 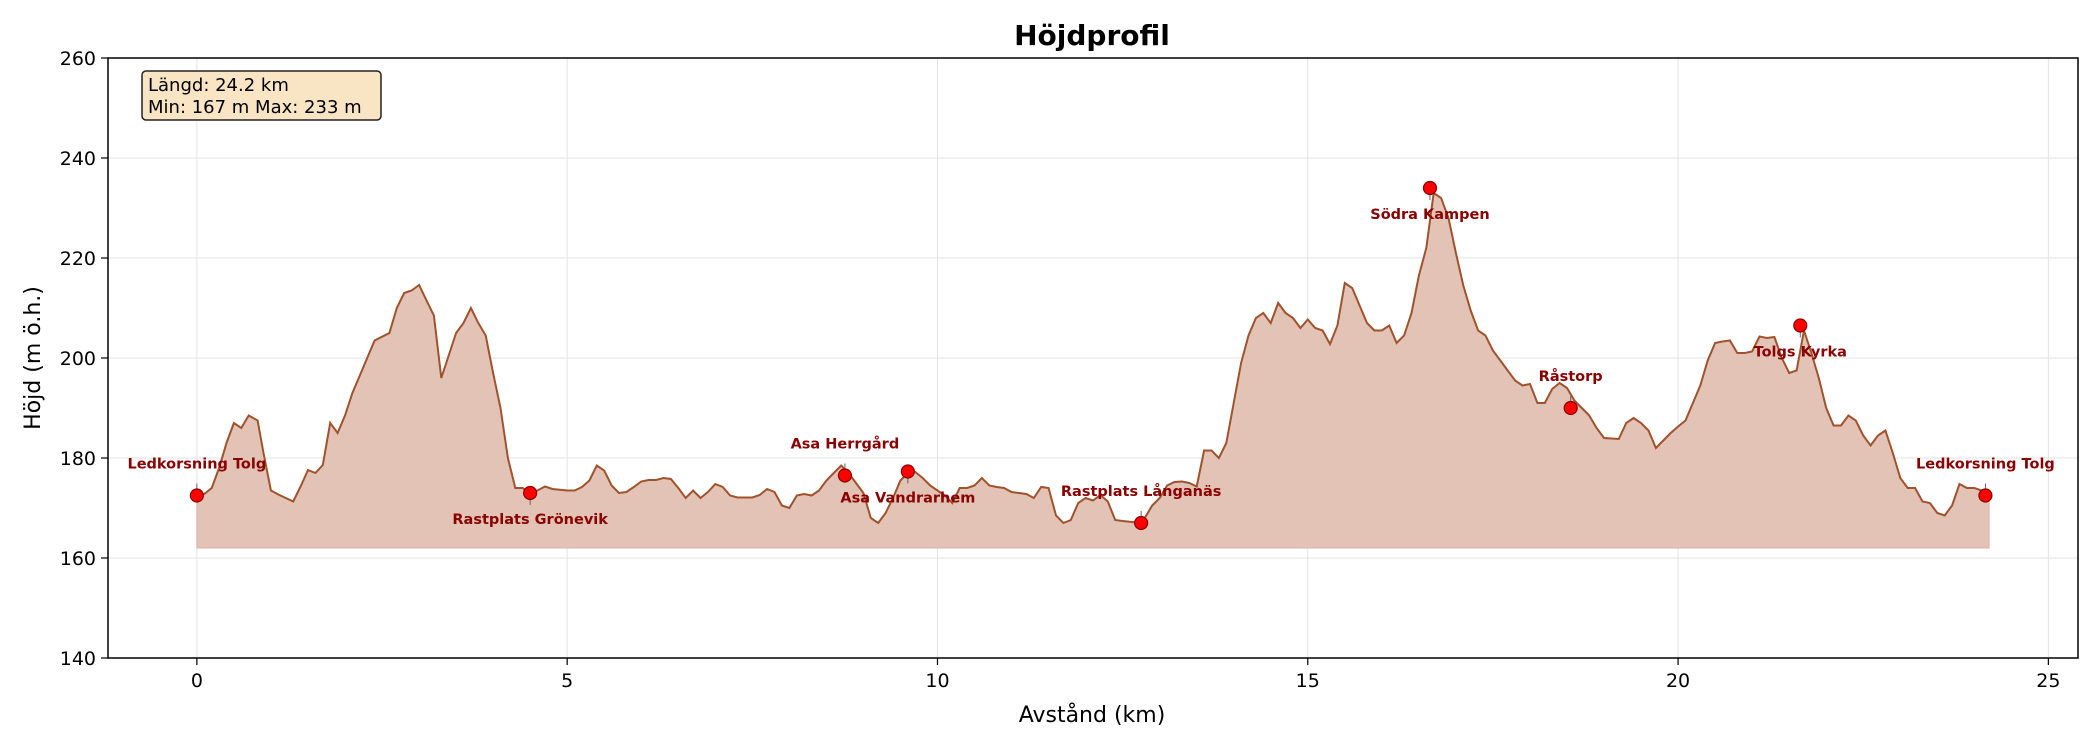 I want to click on waypoint-label: Råstorp, so click(x=1571, y=376).